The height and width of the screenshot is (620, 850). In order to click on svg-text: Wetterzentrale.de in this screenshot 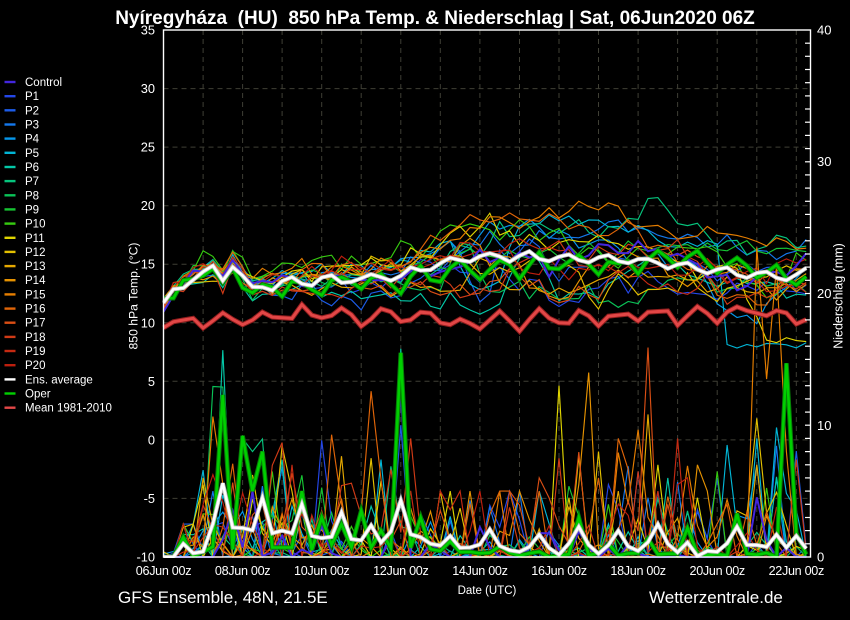, I will do `click(716, 597)`.